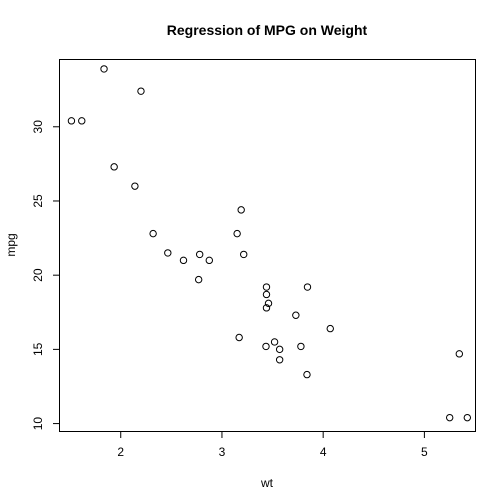  I want to click on x-axis-label: wt, so click(267, 483).